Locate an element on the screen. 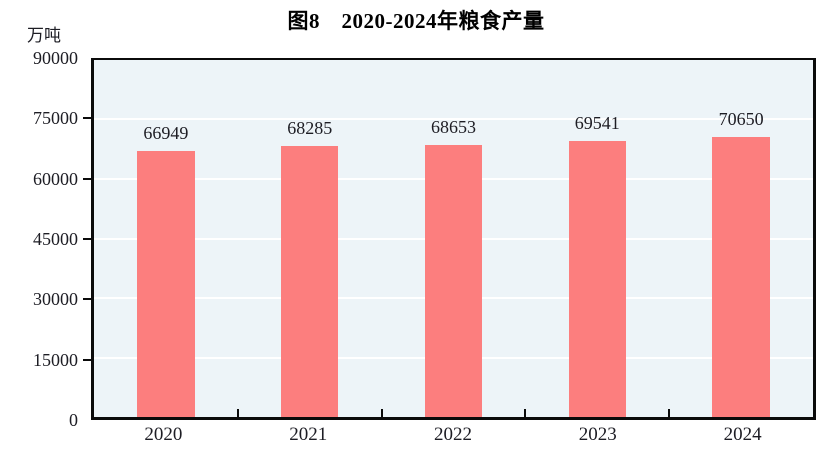 Image resolution: width=832 pixels, height=460 pixels. bar-value-label: 68285 is located at coordinates (310, 128).